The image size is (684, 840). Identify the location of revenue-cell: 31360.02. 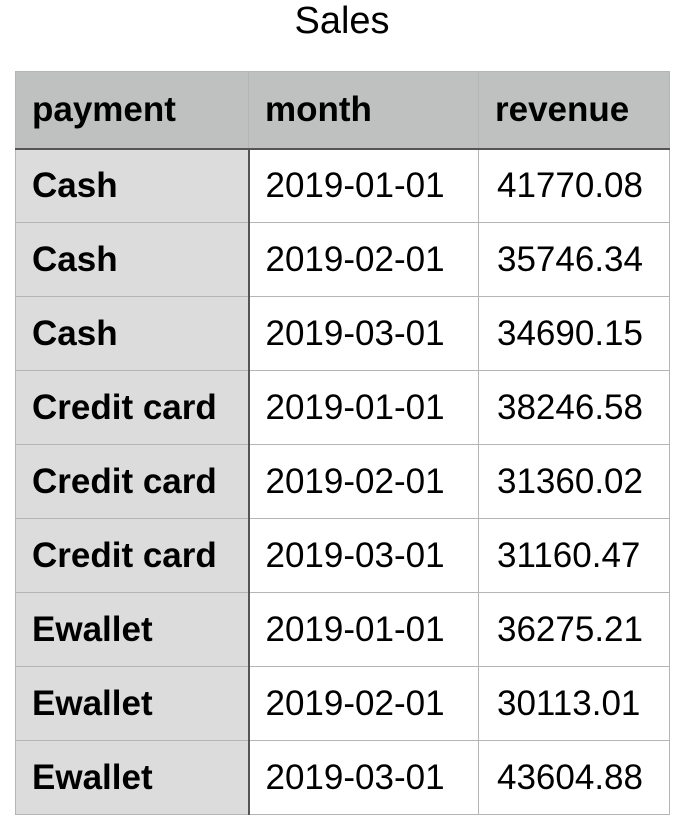
(574, 481).